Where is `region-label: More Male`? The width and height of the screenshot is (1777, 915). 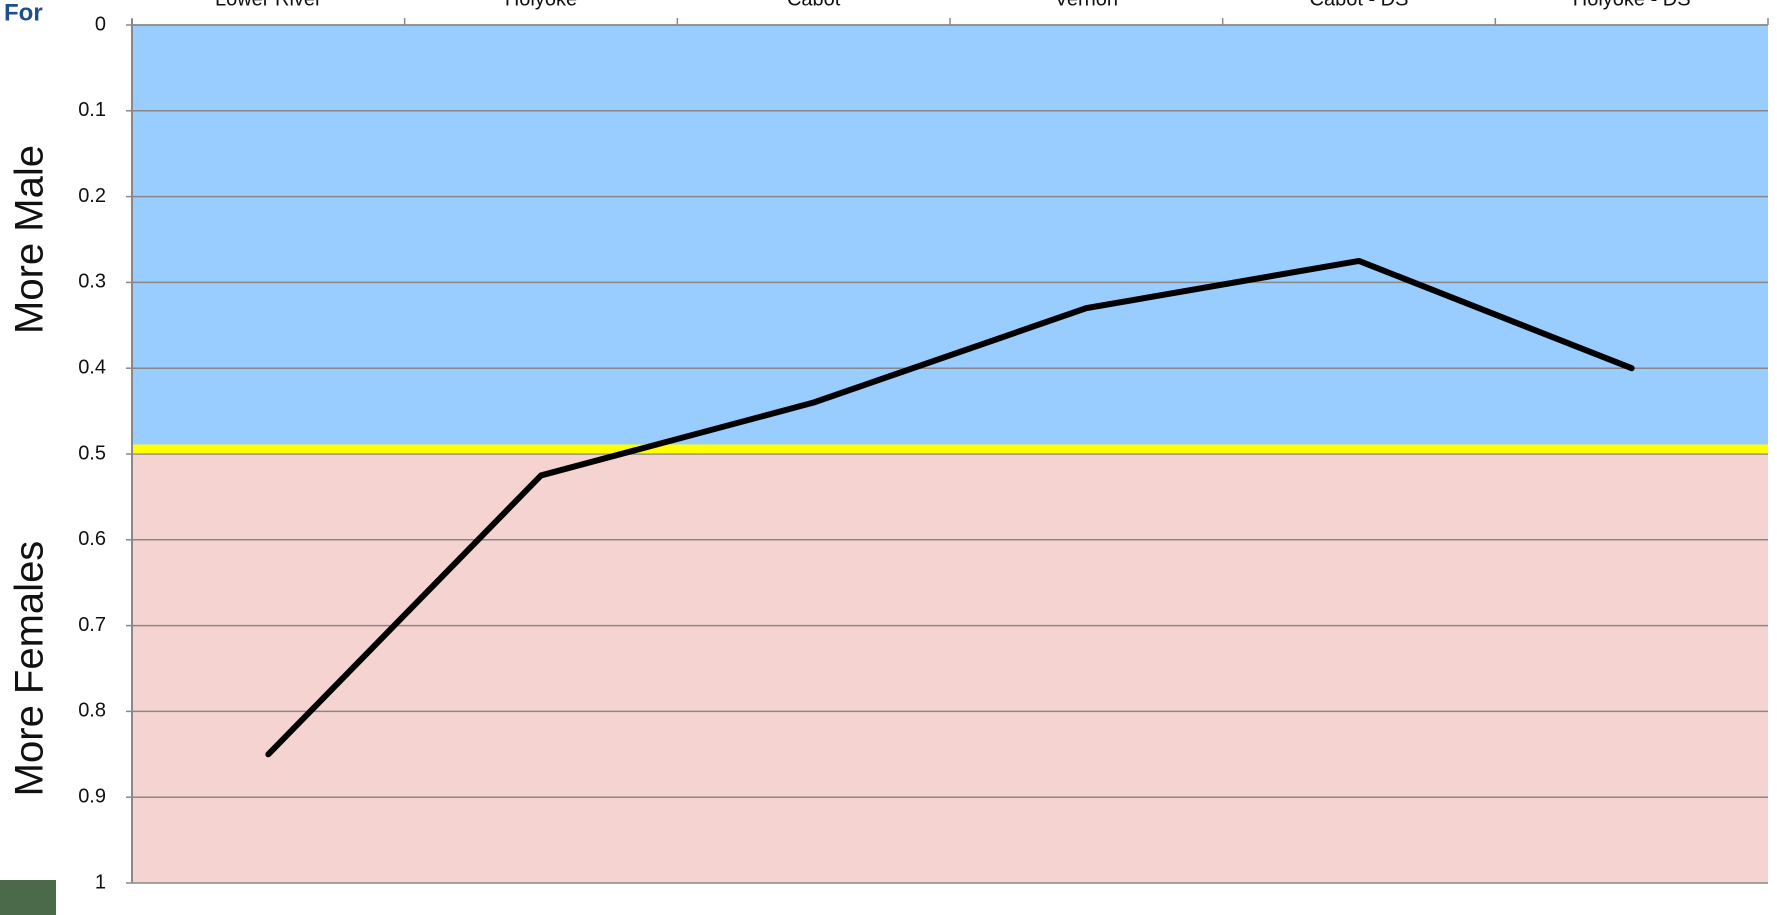
region-label: More Male is located at coordinates (30, 239).